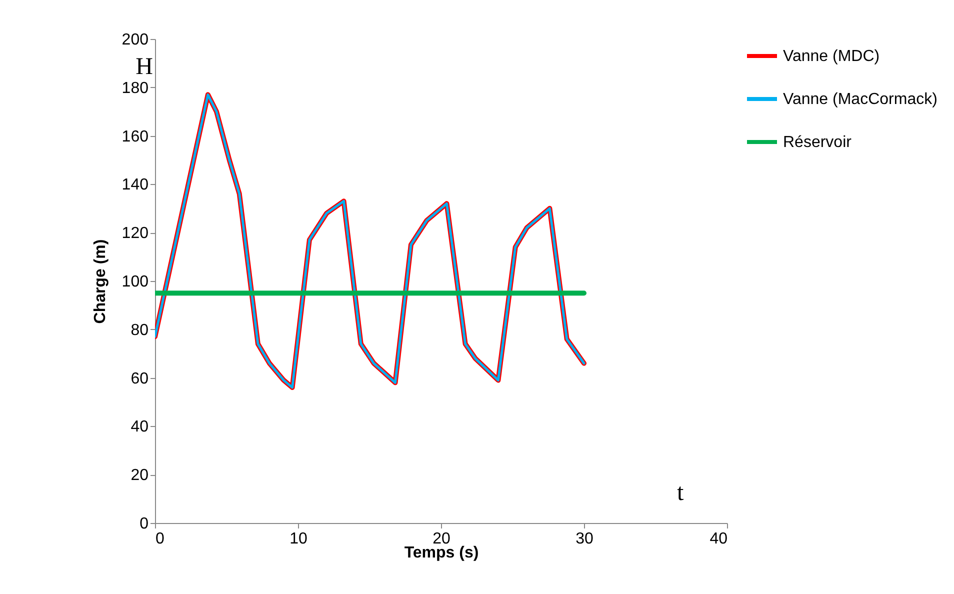  Describe the element at coordinates (135, 282) in the screenshot. I see `y-tick-label: 100` at that location.